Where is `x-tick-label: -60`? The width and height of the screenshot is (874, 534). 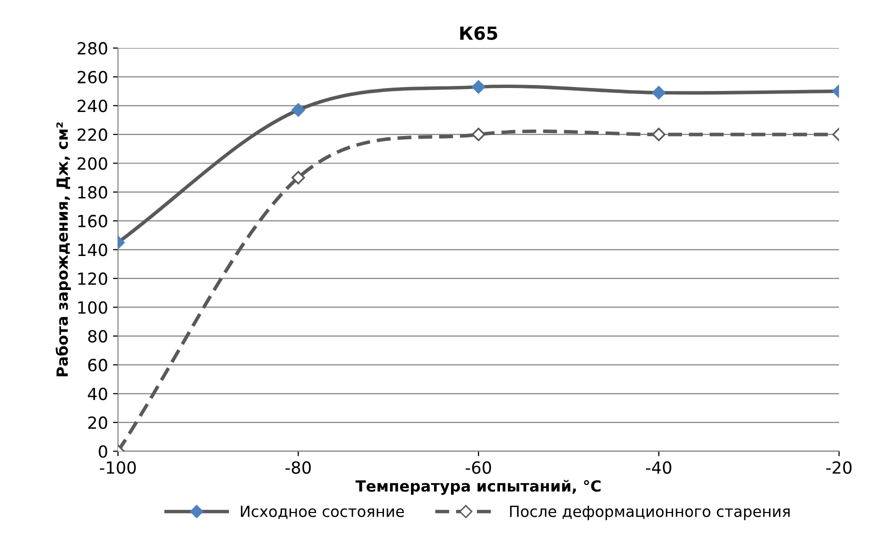 x-tick-label: -60 is located at coordinates (479, 467).